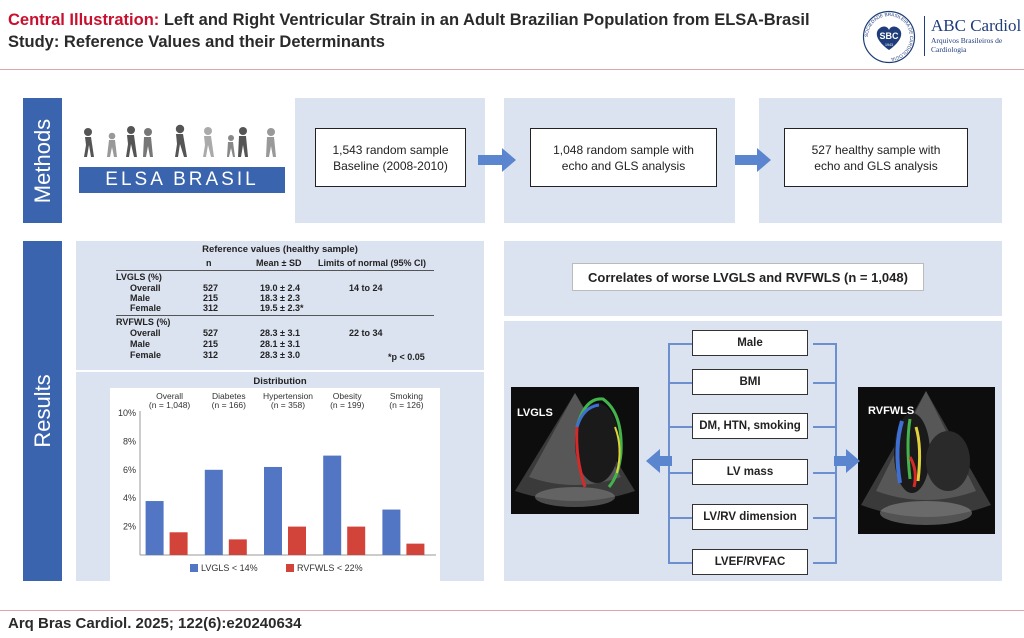 The width and height of the screenshot is (1024, 638). Describe the element at coordinates (280, 288) in the screenshot. I see `row-mean: 19.0 ± 2.4` at that location.